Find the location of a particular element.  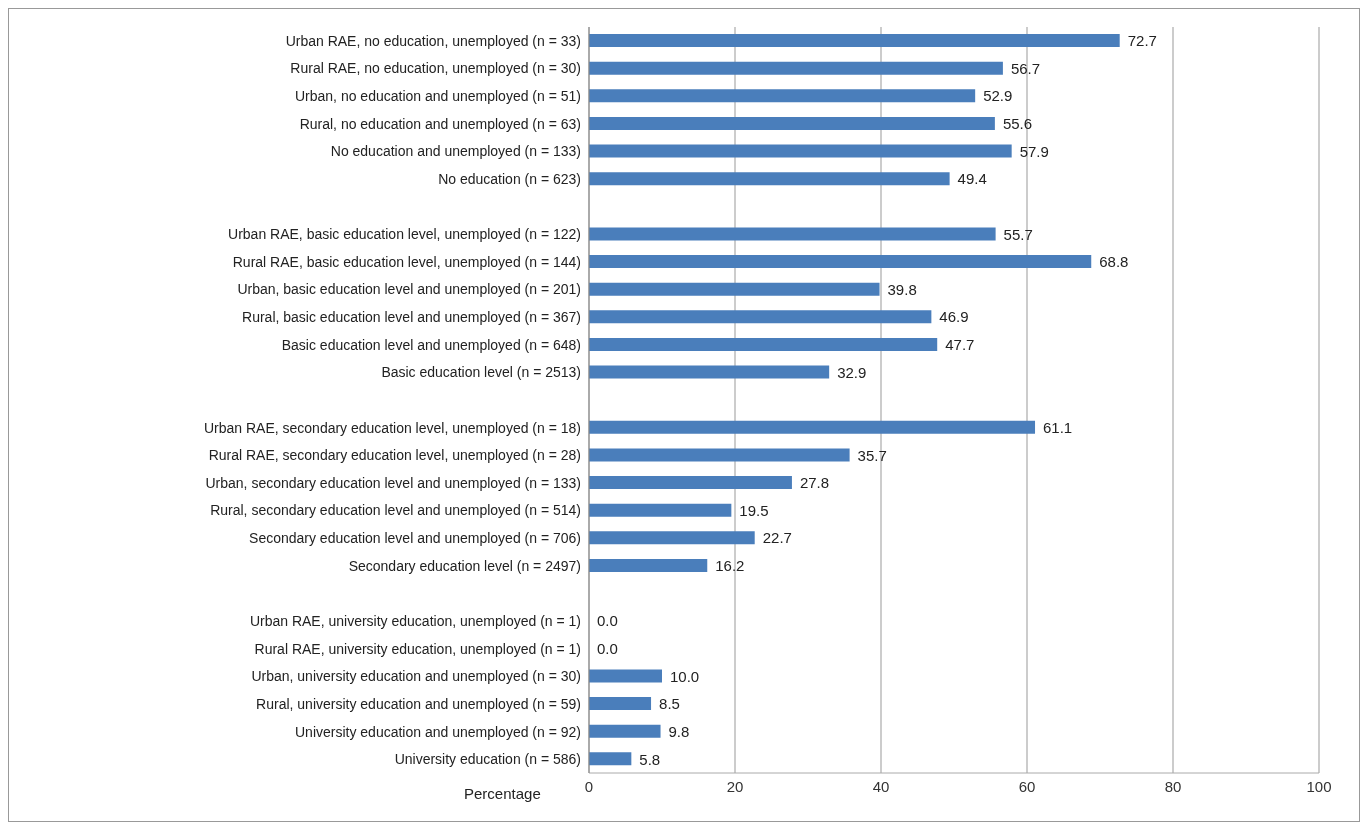

y-tick-label: Rural RAE, no education, unemployed (n = 30) is located at coordinates (435, 68).